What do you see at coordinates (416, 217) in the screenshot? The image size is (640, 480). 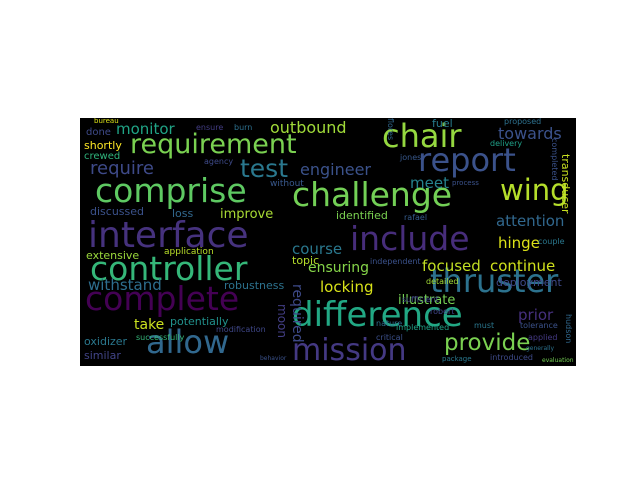 I see `word-rafael: rafael` at bounding box center [416, 217].